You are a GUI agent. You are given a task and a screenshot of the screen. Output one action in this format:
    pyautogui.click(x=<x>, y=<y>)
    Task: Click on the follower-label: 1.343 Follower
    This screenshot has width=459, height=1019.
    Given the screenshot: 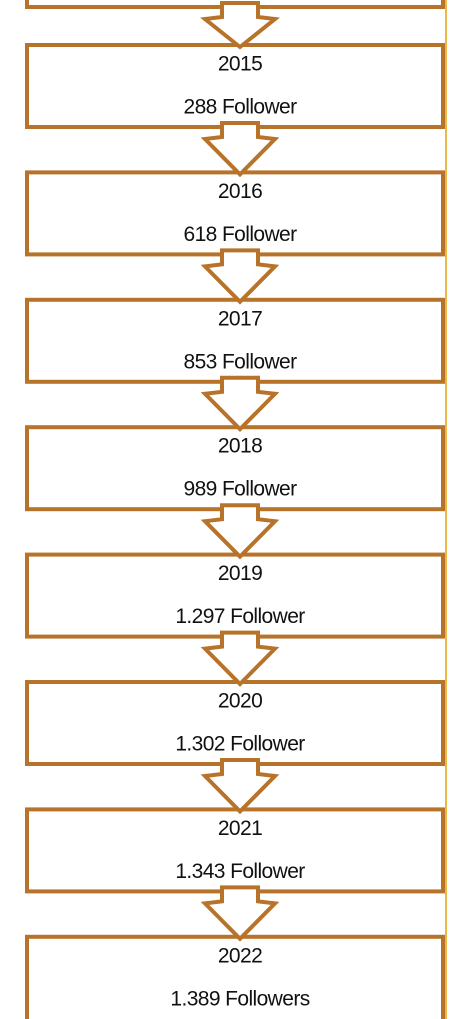 What is the action you would take?
    pyautogui.click(x=240, y=871)
    